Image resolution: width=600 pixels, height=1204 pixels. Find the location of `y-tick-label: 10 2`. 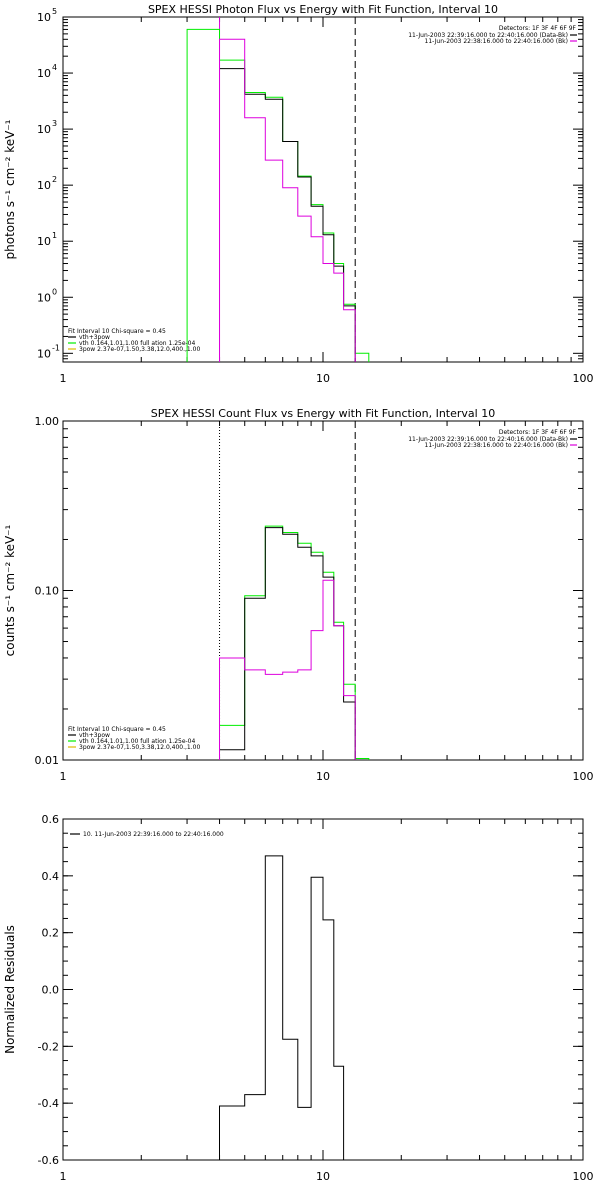

y-tick-label: 10 2 is located at coordinates (47, 183).